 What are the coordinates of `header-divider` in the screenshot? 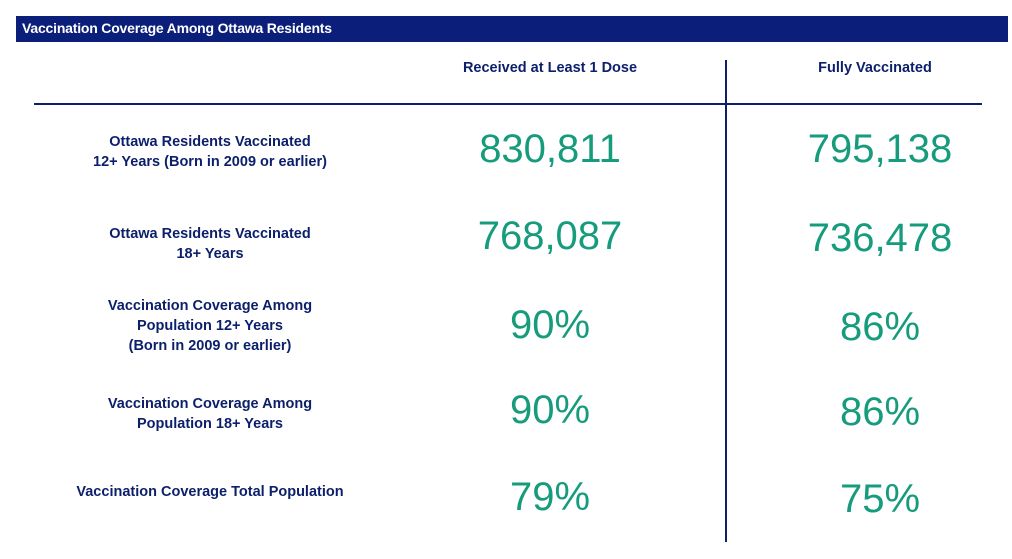 It's located at (508, 104).